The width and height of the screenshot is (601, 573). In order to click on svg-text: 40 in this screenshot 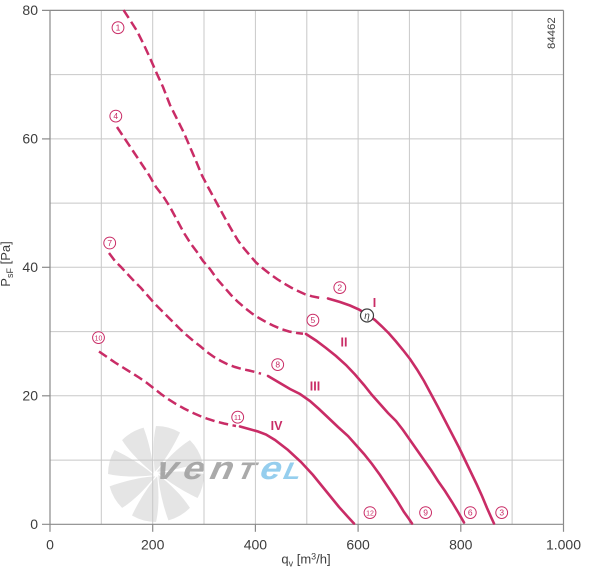, I will do `click(30, 267)`.